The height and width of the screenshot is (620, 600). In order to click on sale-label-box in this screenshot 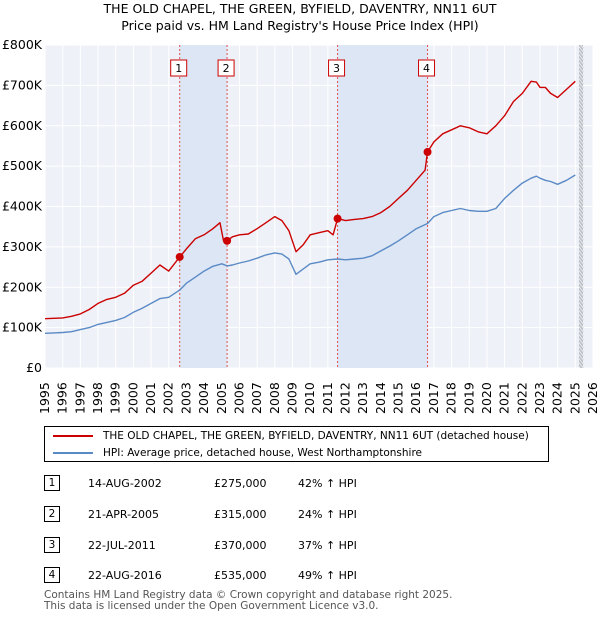, I will do `click(427, 68)`.